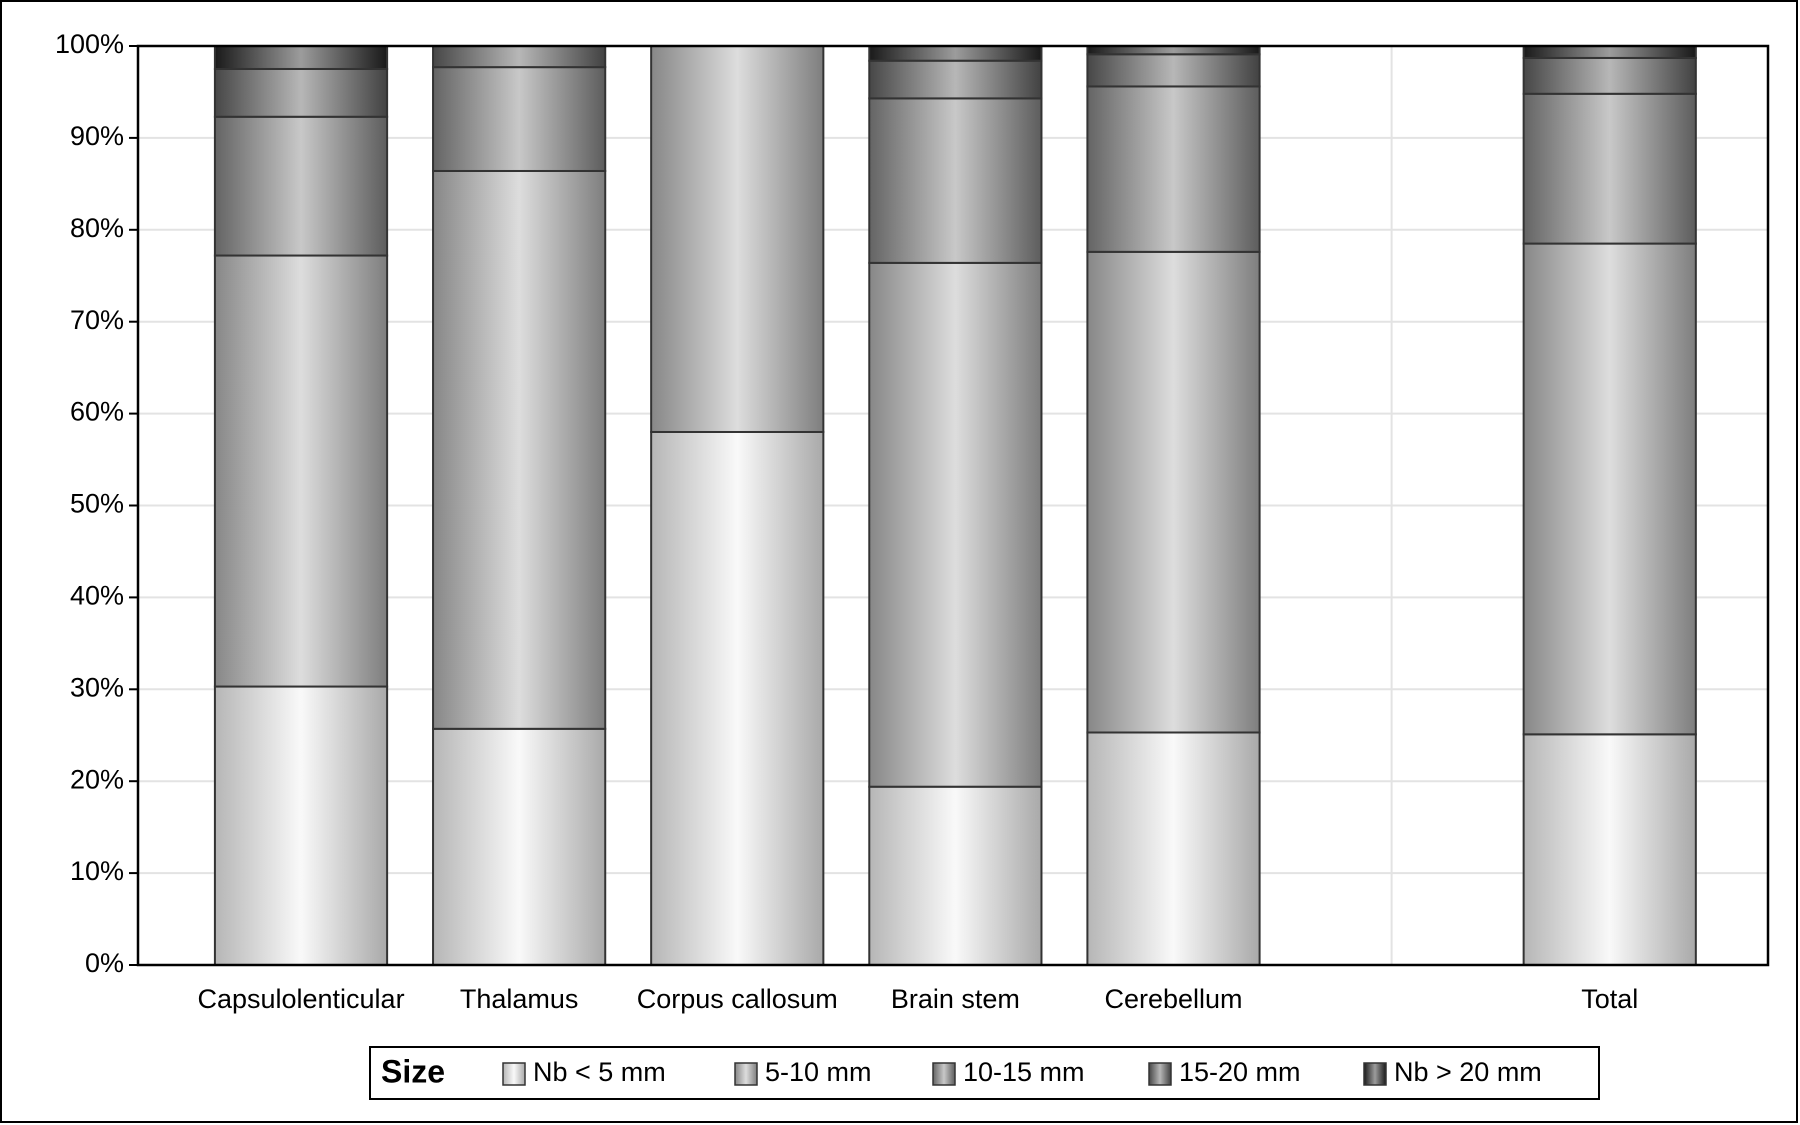  I want to click on legend-title: Size, so click(413, 1071).